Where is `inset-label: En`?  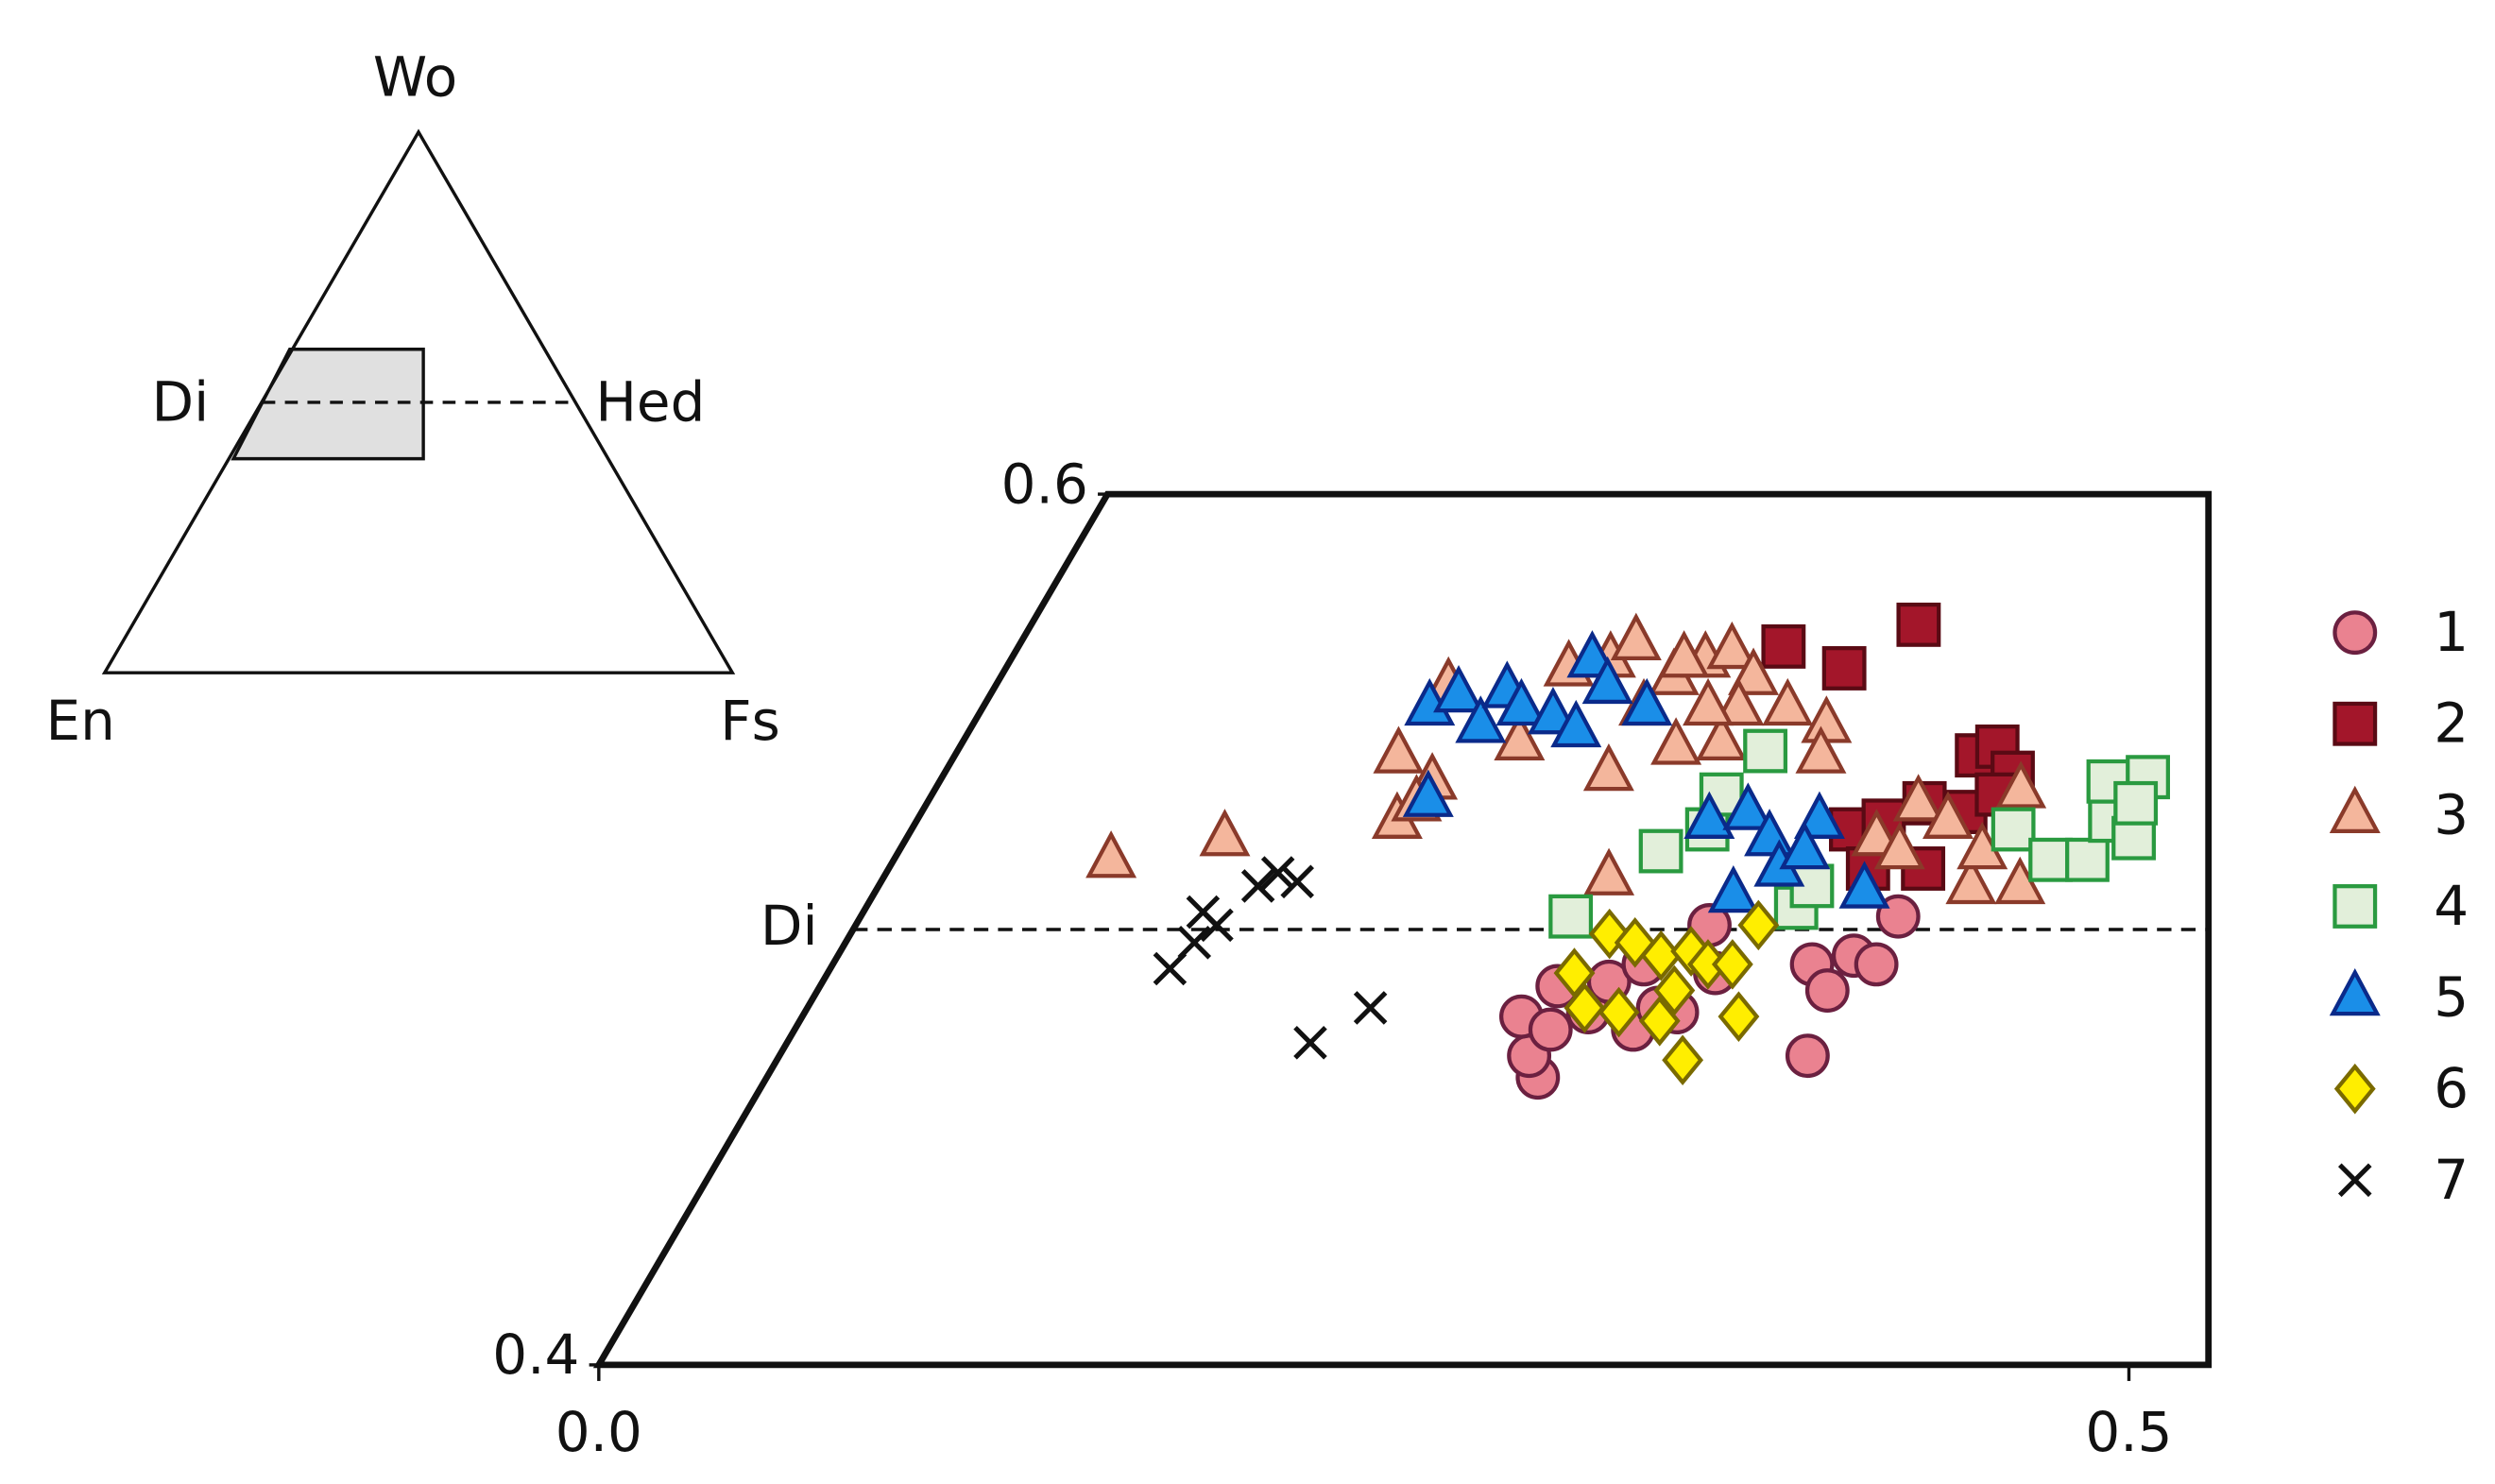 inset-label: En is located at coordinates (80, 721).